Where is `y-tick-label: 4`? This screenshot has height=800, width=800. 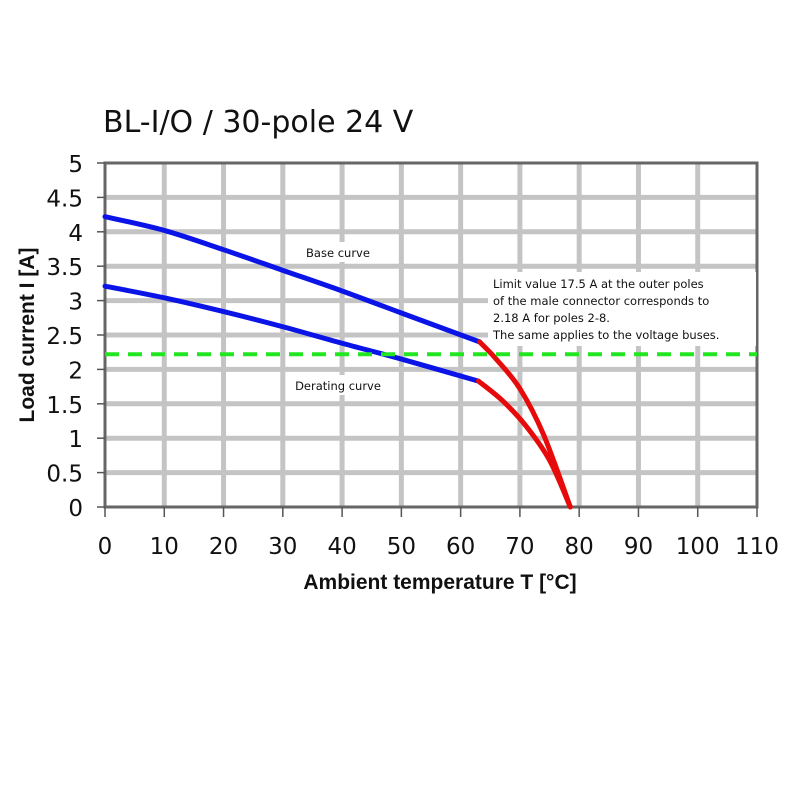
y-tick-label: 4 is located at coordinates (75, 234).